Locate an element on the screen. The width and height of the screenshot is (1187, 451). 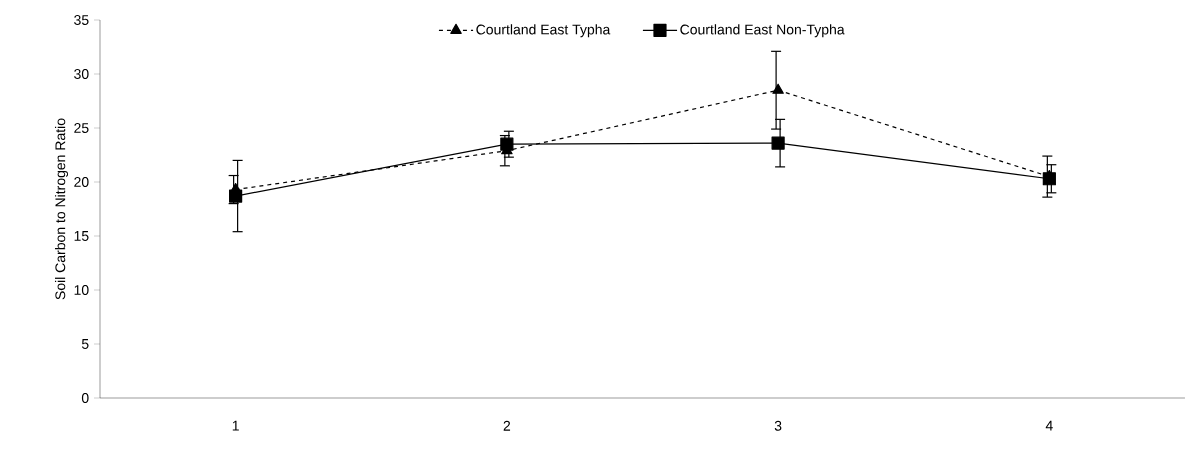
x-tick-label: 1 is located at coordinates (235, 425).